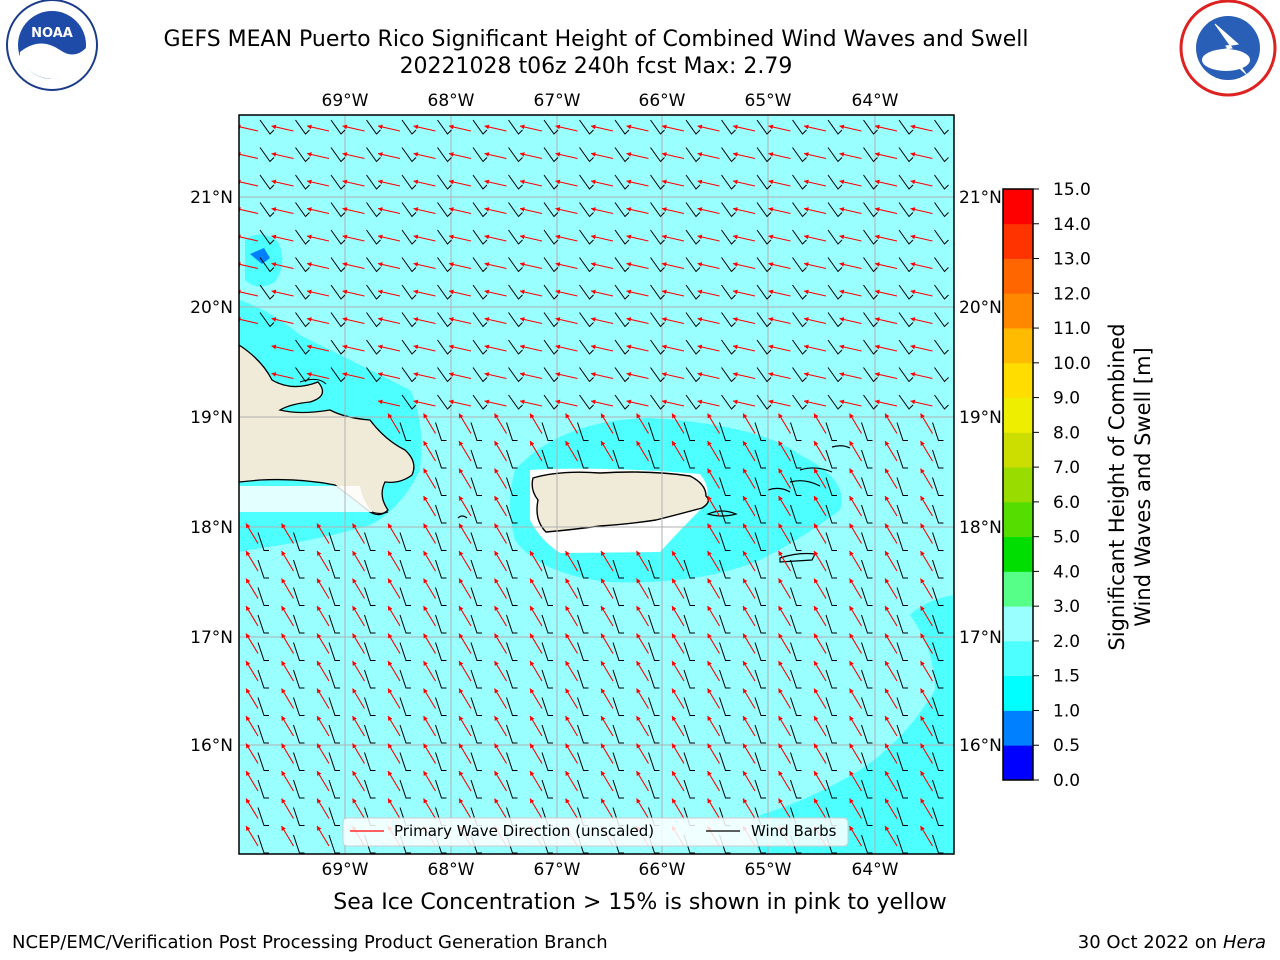 The image size is (1280, 960). I want to click on colorbar-tick-label: 8.0, so click(1066, 433).